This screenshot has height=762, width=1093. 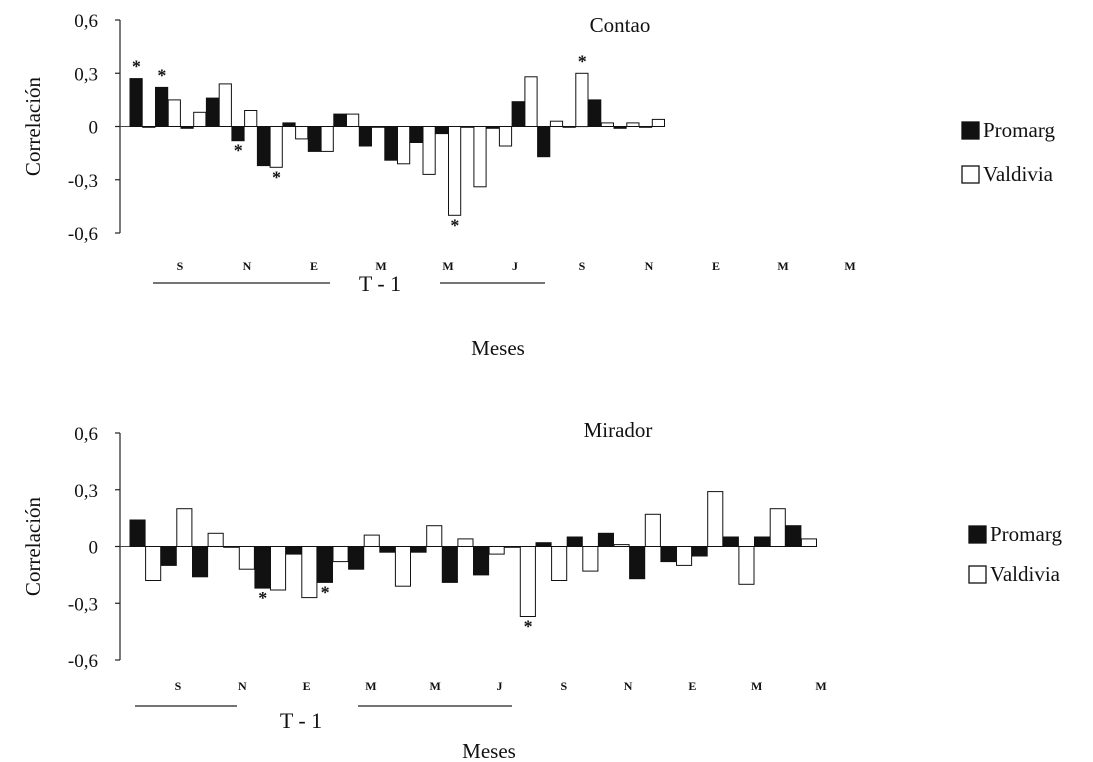 I want to click on y-tick-label: -0,6, so click(x=83, y=234).